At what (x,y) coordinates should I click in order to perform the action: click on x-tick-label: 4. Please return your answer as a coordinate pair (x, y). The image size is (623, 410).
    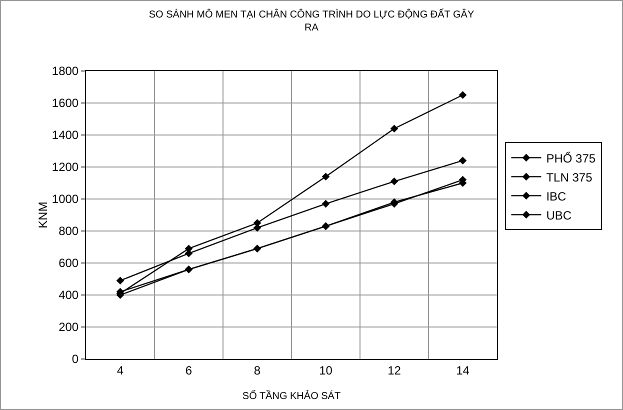
    Looking at the image, I should click on (120, 370).